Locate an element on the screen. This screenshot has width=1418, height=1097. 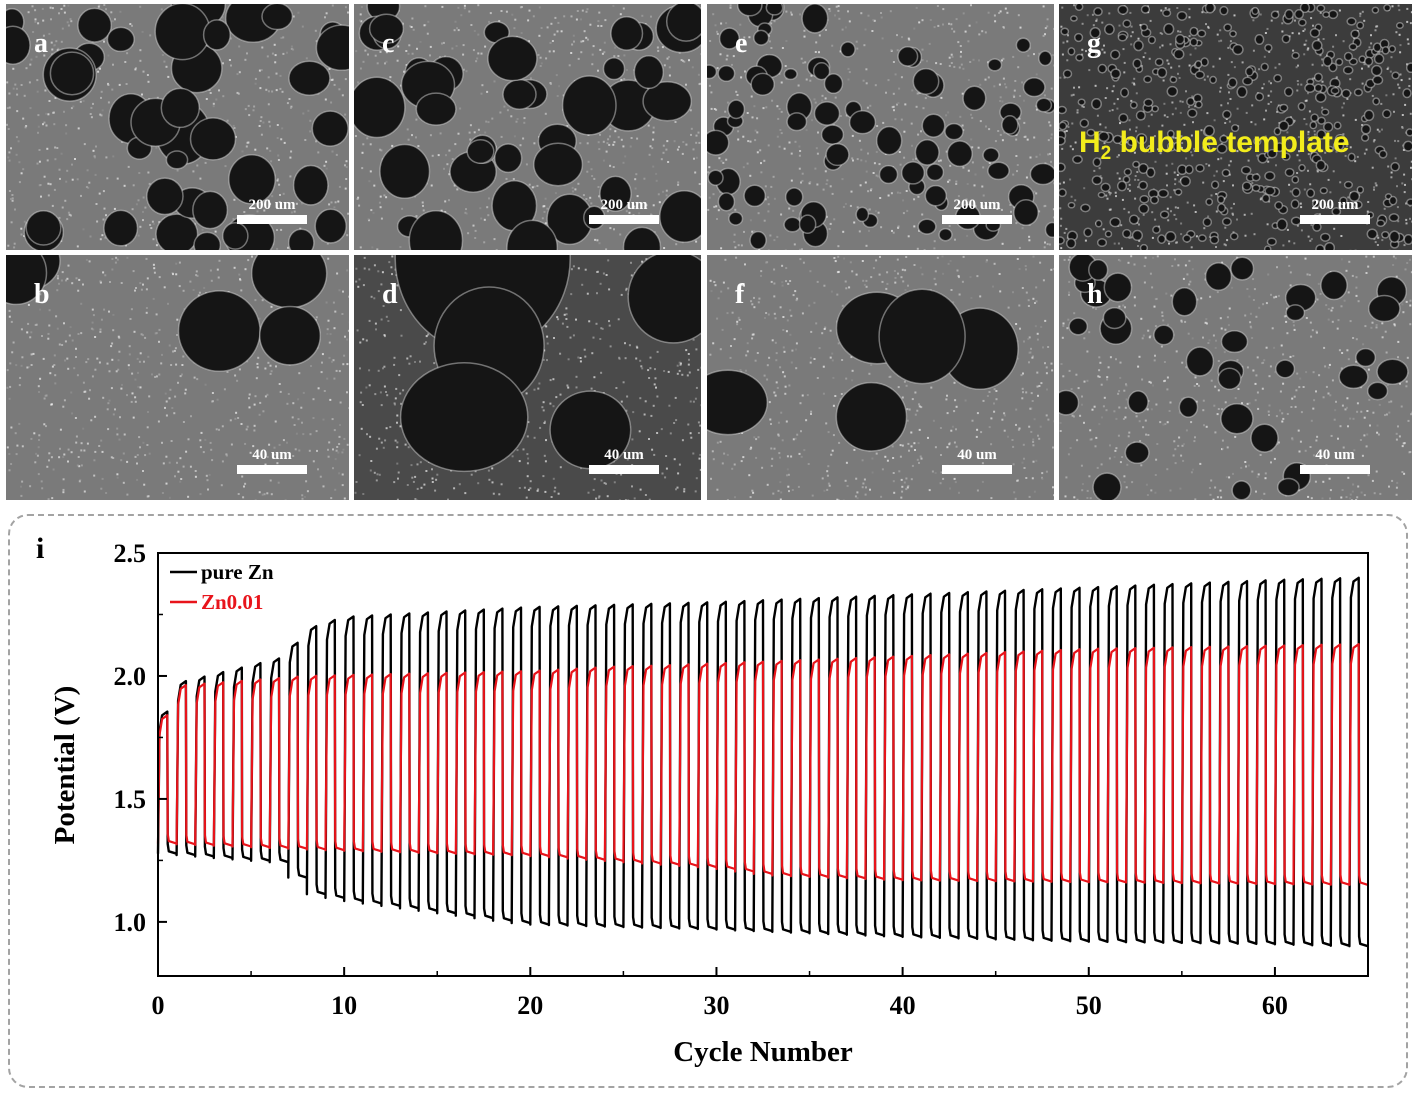
panel-label: c is located at coordinates (388, 43).